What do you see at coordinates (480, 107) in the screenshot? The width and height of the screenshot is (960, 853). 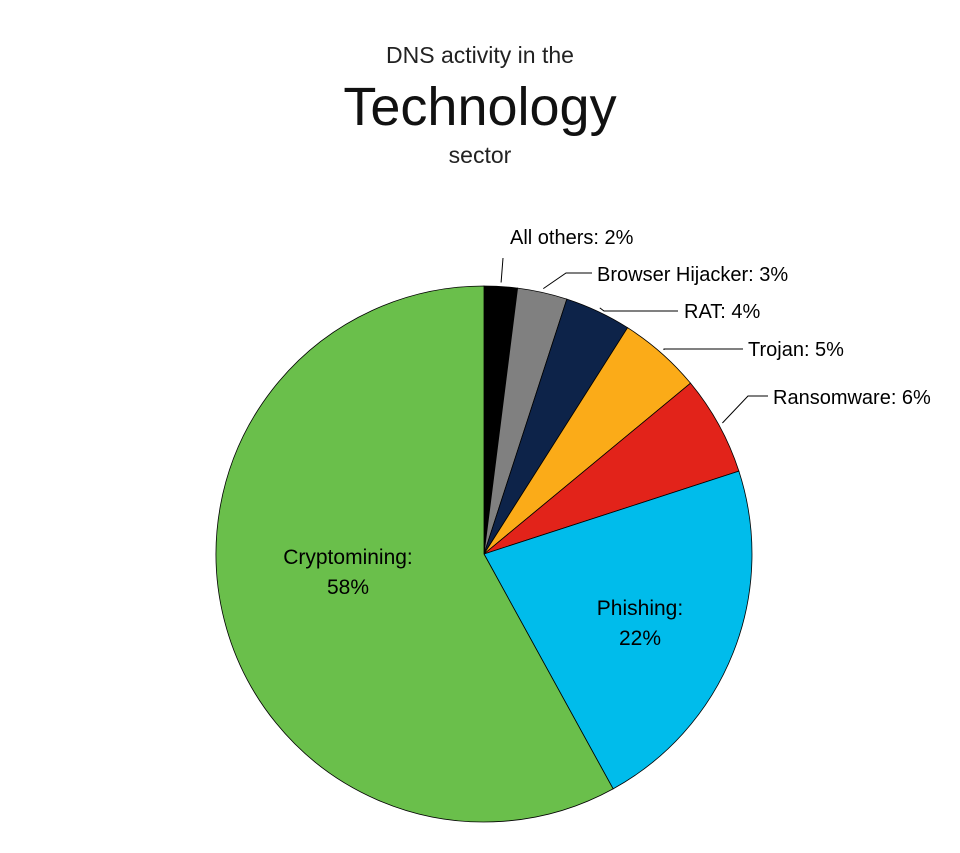 I see `chart-title: Technology` at bounding box center [480, 107].